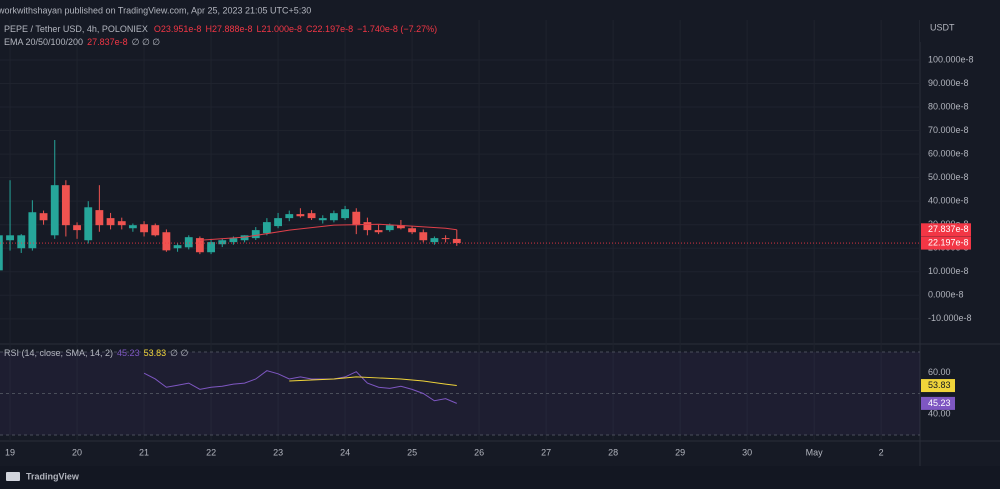  Describe the element at coordinates (942, 27) in the screenshot. I see `currency: USDT` at that location.